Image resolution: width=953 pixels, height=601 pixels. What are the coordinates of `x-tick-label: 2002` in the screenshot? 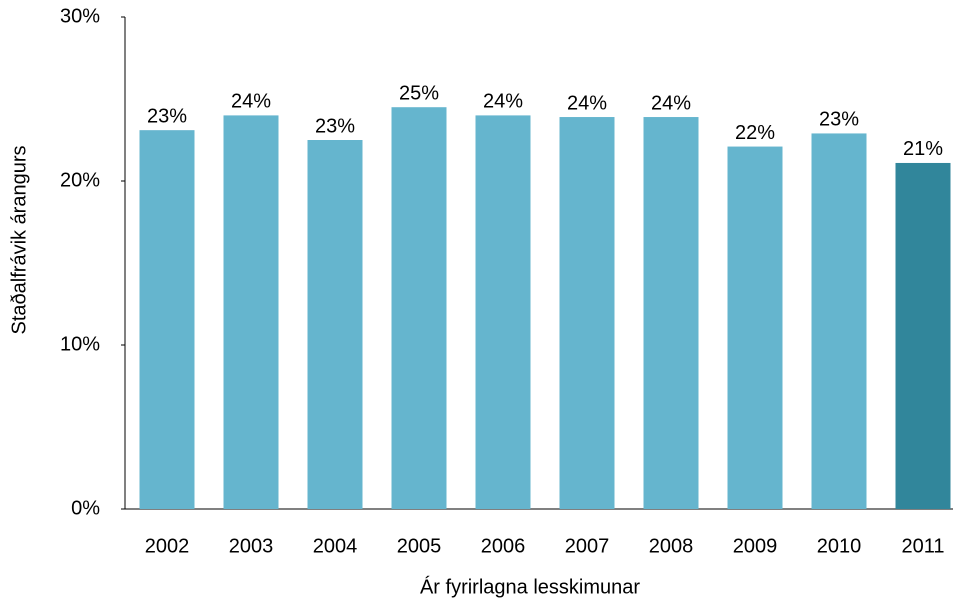 It's located at (167, 546).